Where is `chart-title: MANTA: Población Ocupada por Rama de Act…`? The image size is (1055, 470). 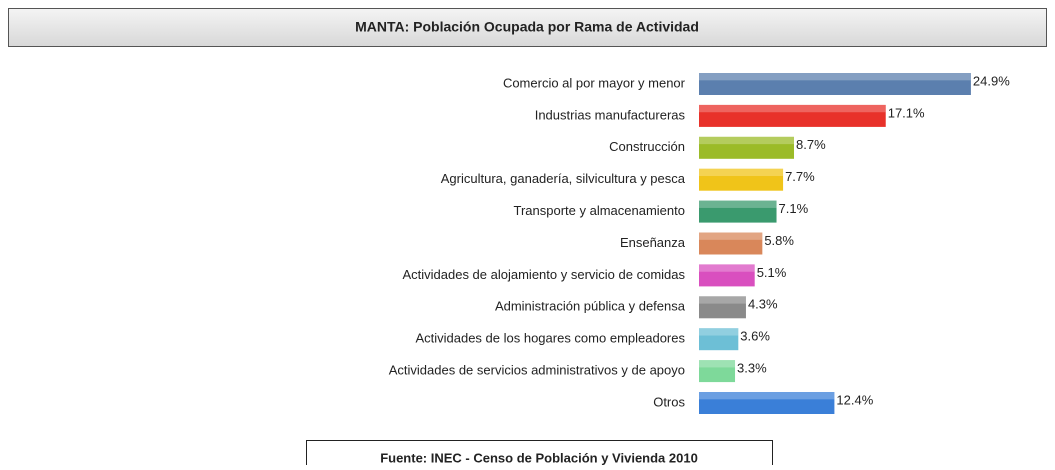 chart-title: MANTA: Población Ocupada por Rama de Act… is located at coordinates (527, 27).